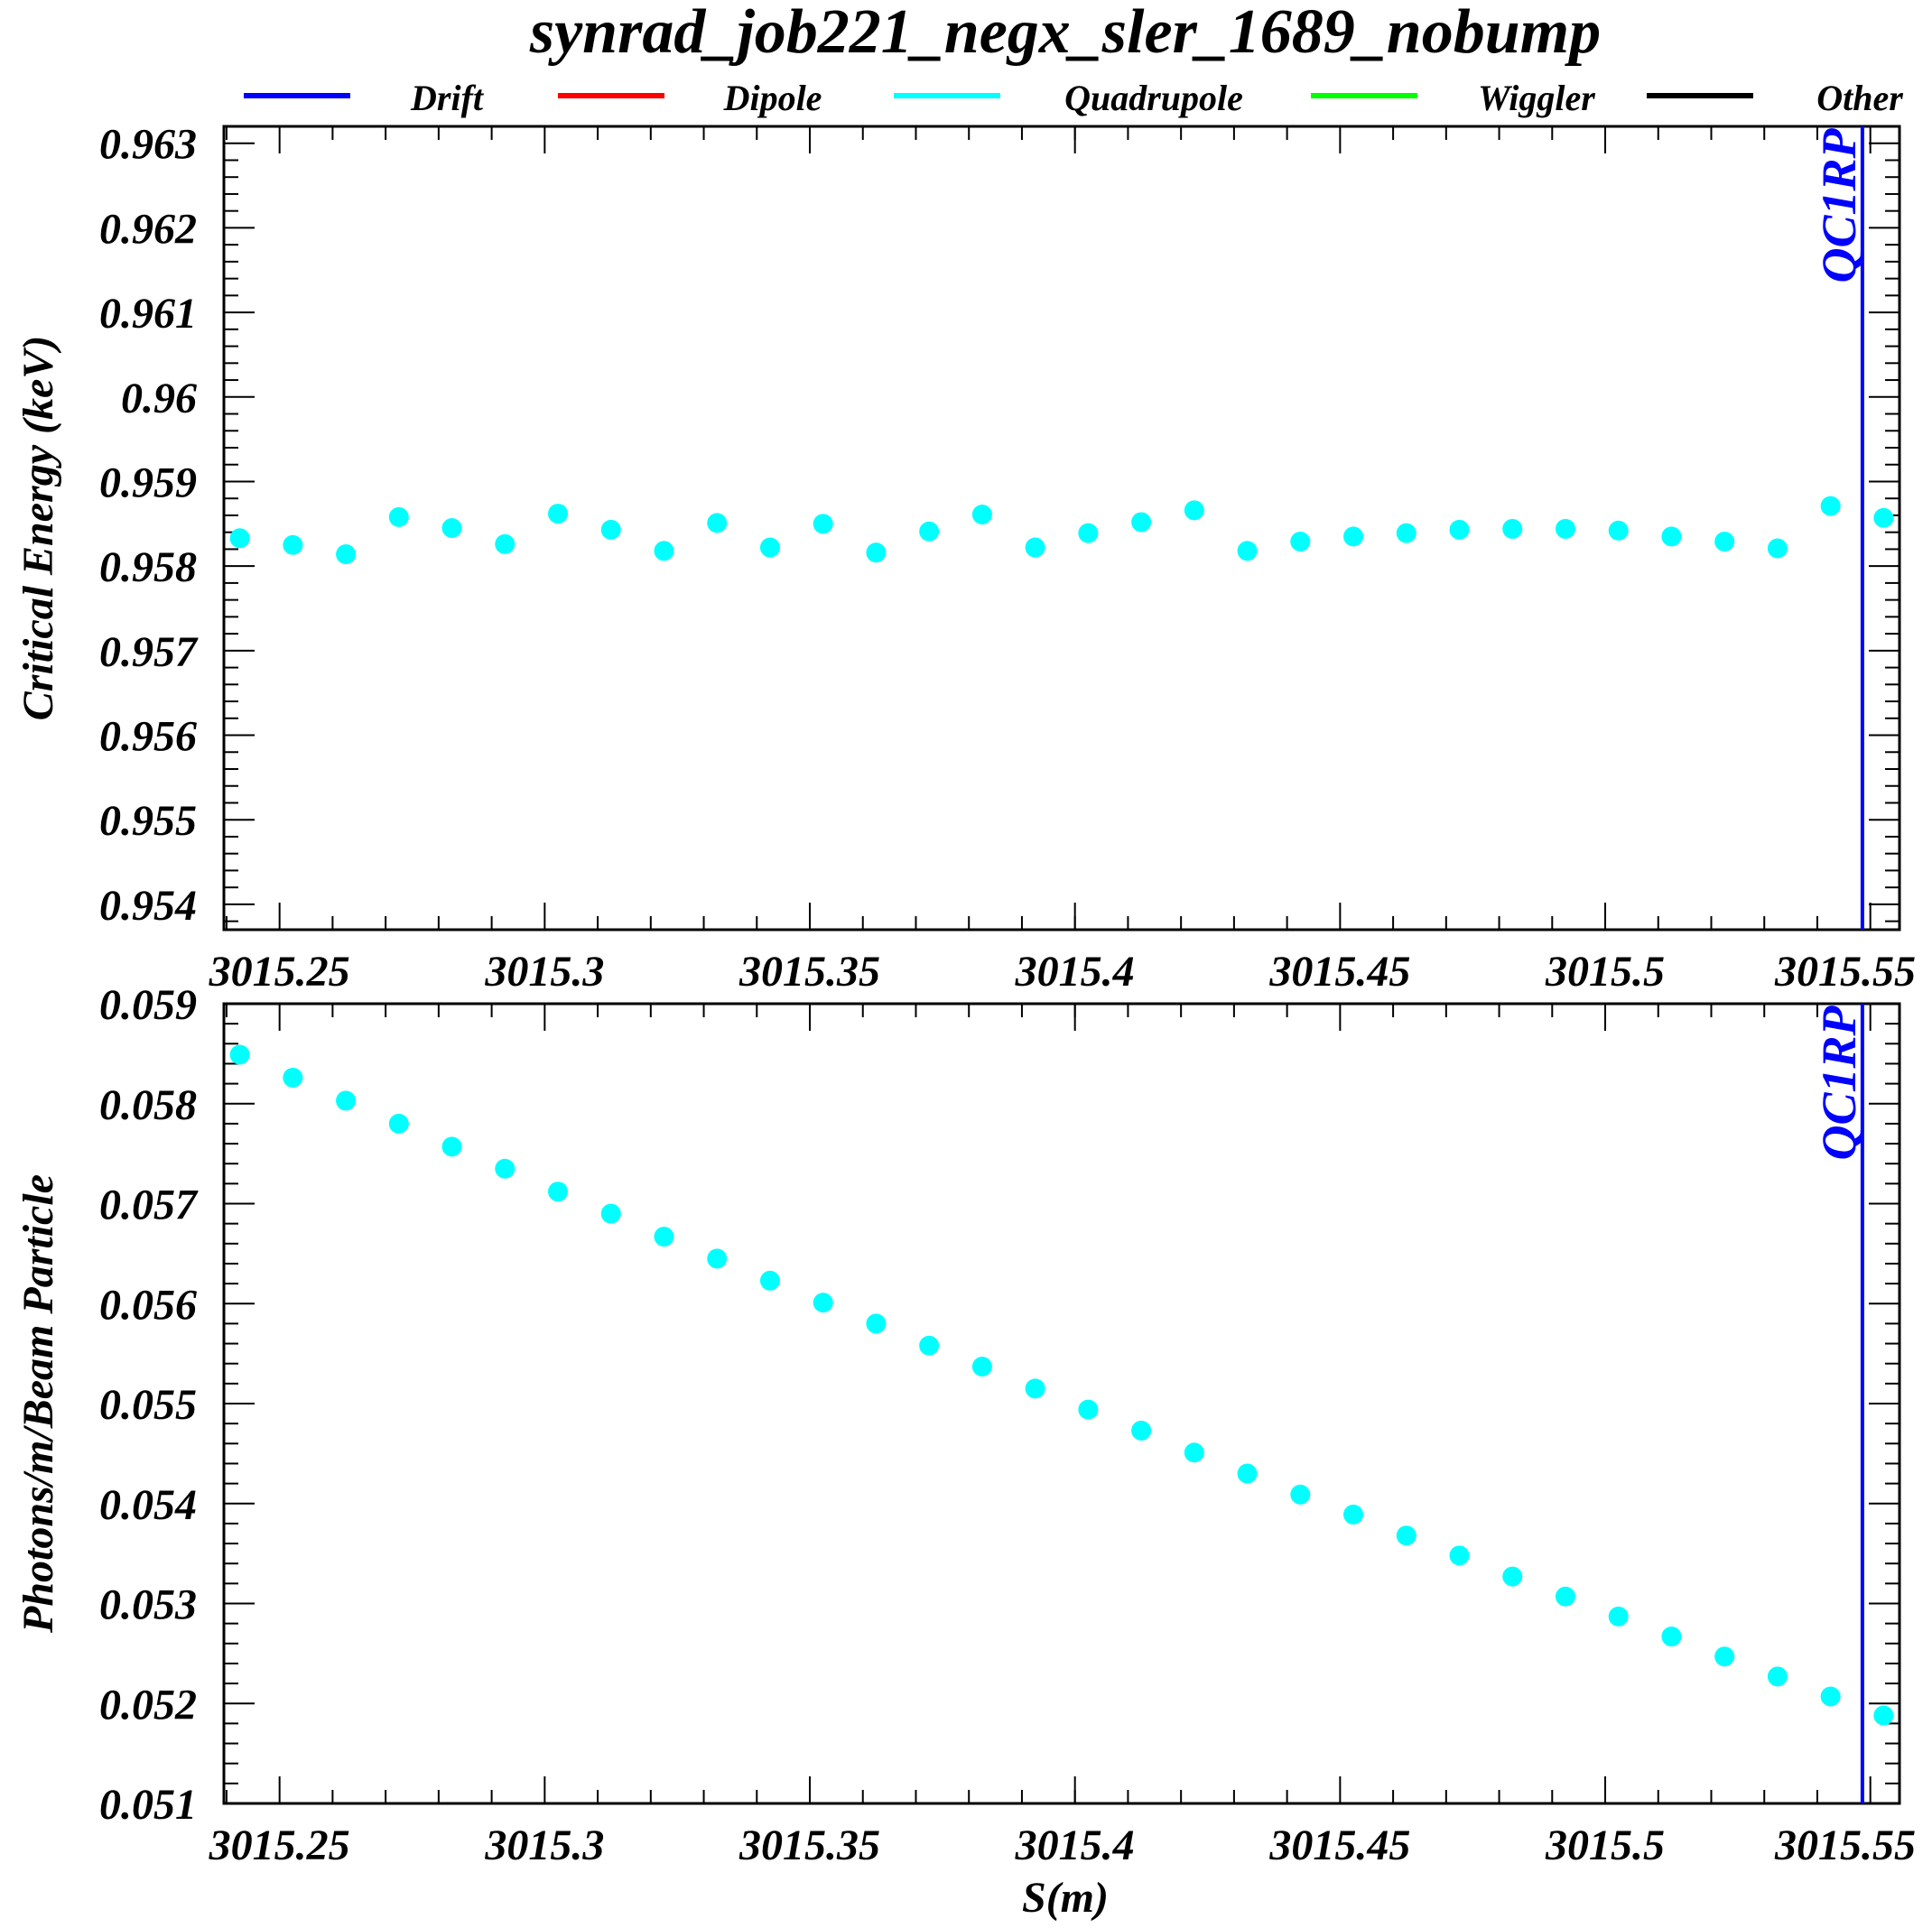 This screenshot has height=1928, width=1932. What do you see at coordinates (148, 1105) in the screenshot?
I see `y-tick-label: 0.058` at bounding box center [148, 1105].